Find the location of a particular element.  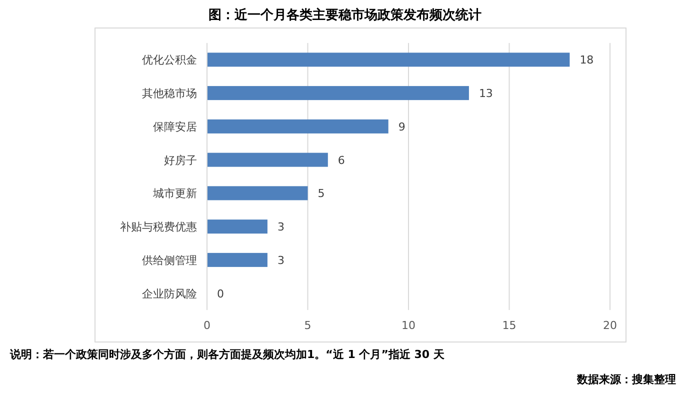

y-tick-label: 城市更新 is located at coordinates (174, 193).